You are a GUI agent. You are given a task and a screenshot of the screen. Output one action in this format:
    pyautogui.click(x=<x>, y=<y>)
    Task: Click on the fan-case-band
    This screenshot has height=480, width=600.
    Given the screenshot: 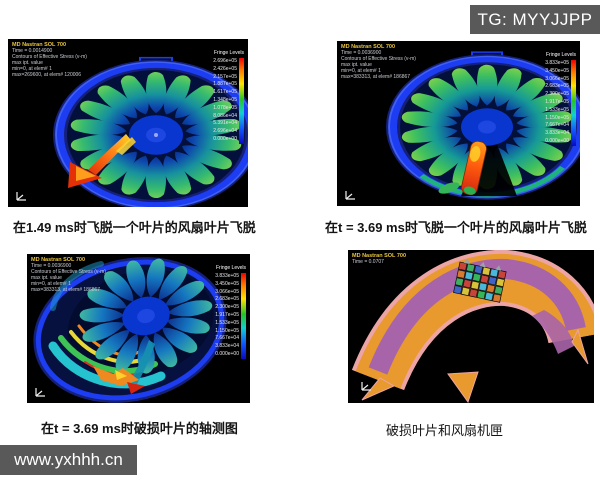 What is the action you would take?
    pyautogui.click(x=475, y=336)
    